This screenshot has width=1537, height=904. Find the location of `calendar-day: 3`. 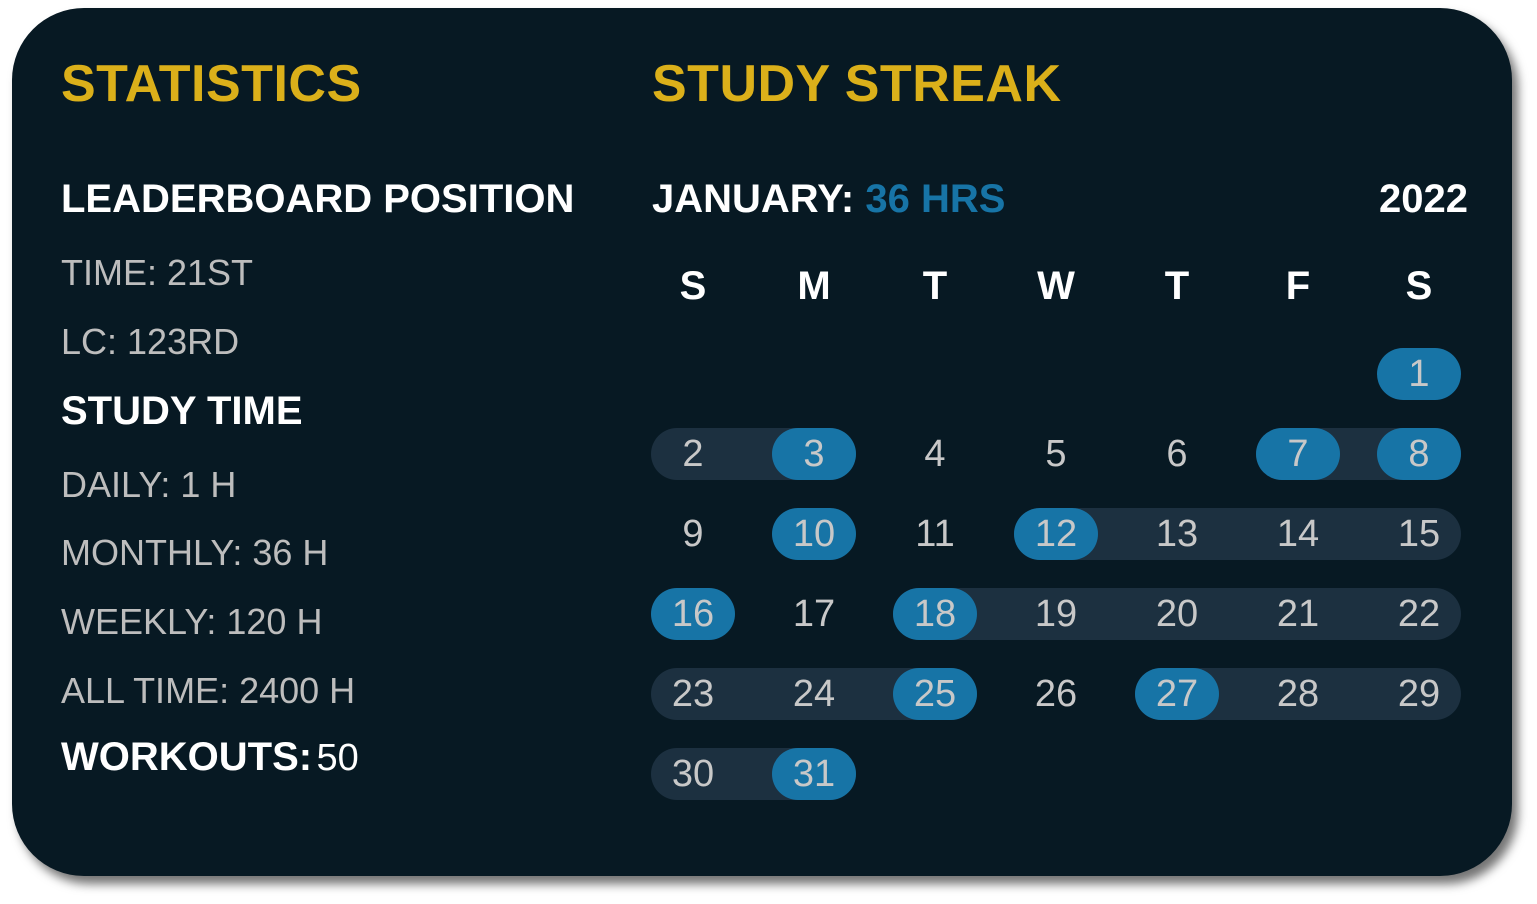

calendar-day: 3 is located at coordinates (814, 454).